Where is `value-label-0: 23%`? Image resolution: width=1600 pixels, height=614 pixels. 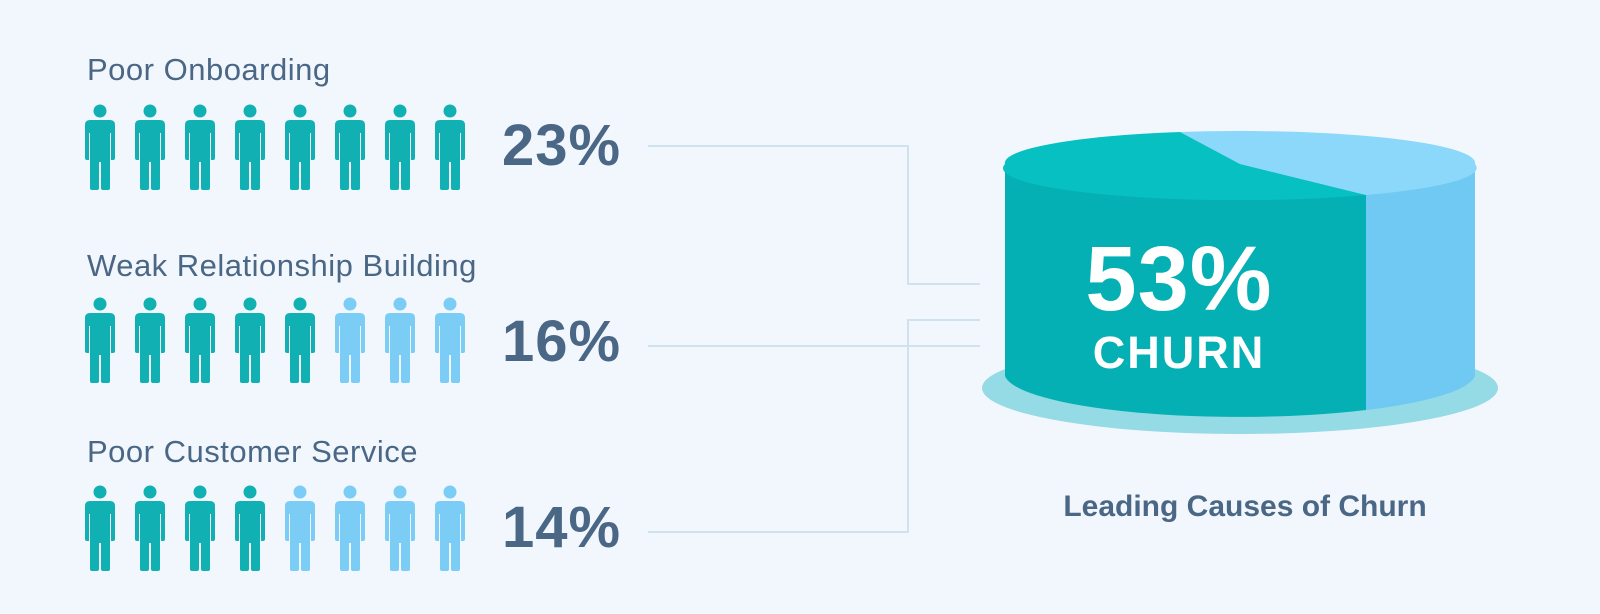 value-label-0: 23% is located at coordinates (562, 145).